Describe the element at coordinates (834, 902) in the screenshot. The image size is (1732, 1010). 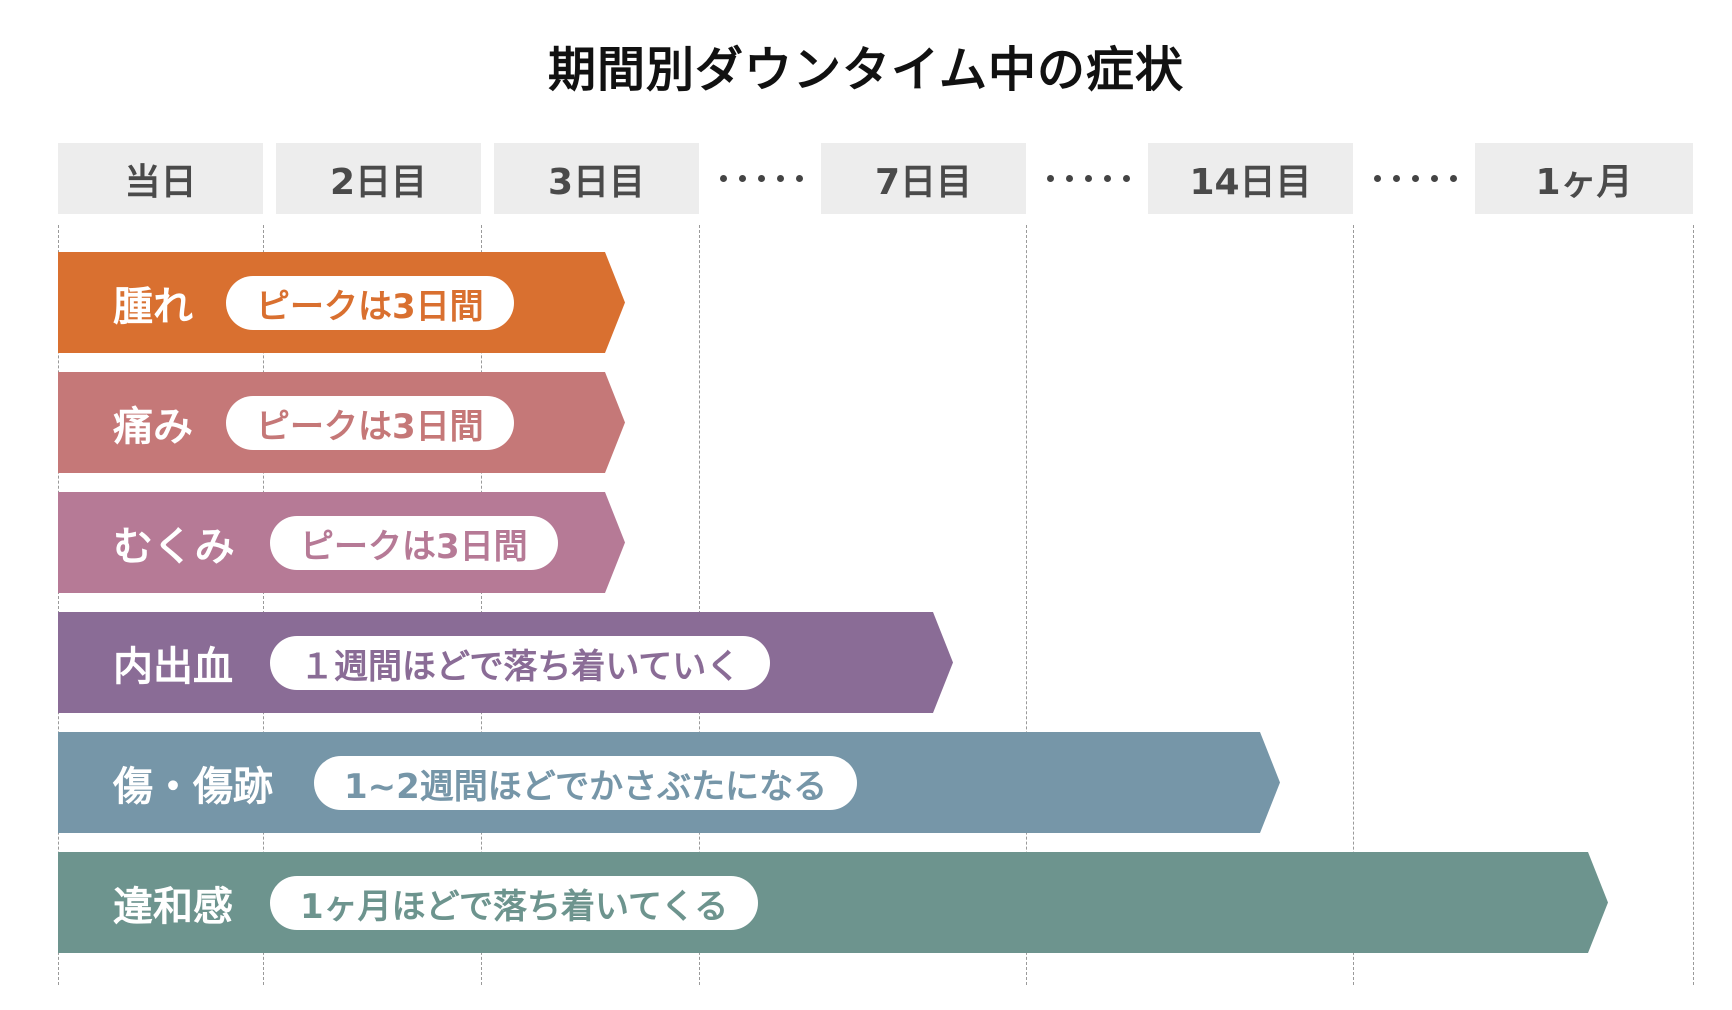
I see `symptom-bar-discomfort: 違和感 1ヶ月ほどで落ち着いてくる` at that location.